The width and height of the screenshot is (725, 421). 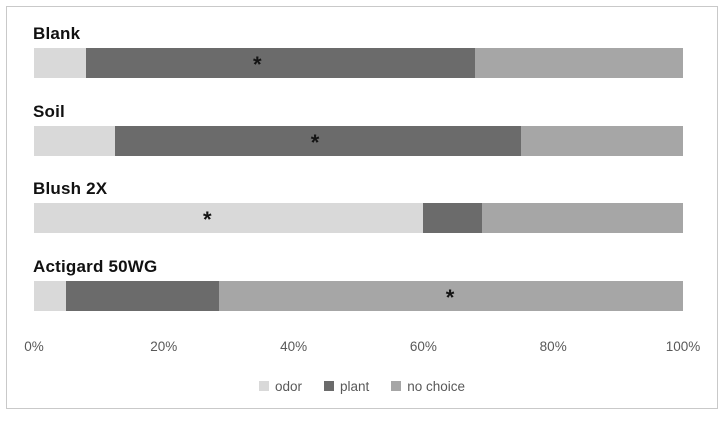 I want to click on legend-entry-plant: plant, so click(x=346, y=386).